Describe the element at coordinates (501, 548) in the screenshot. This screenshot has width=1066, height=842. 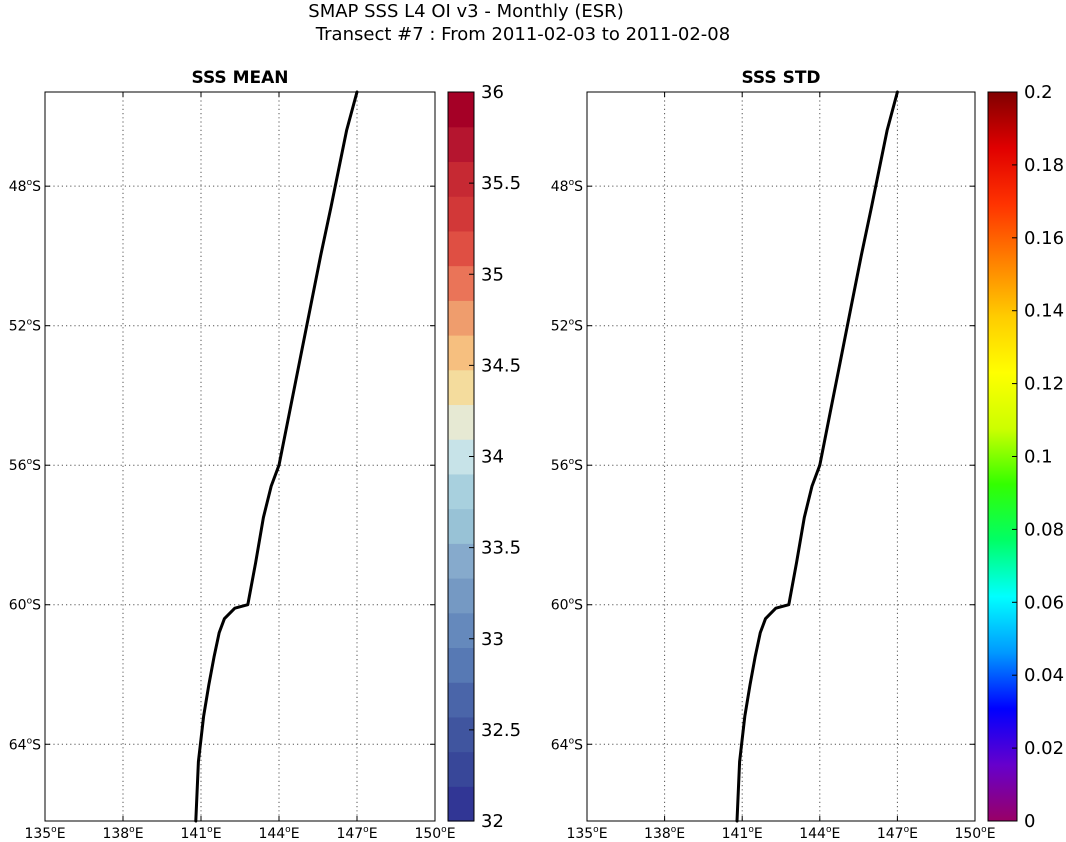
I see `colorbar-tick-label: 33.5` at that location.